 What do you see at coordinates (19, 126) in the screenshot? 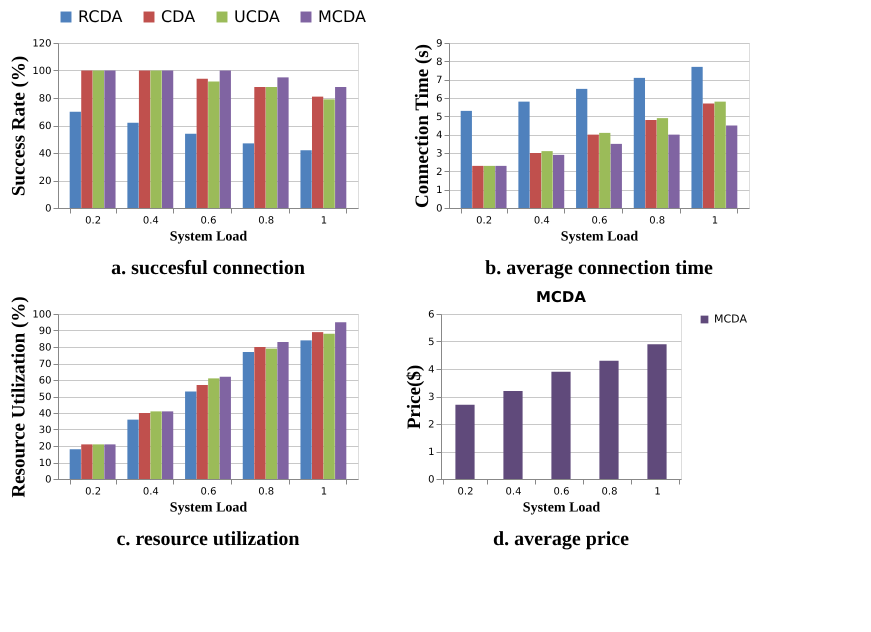
I see `y-axis-title: Success Rate (%)` at bounding box center [19, 126].